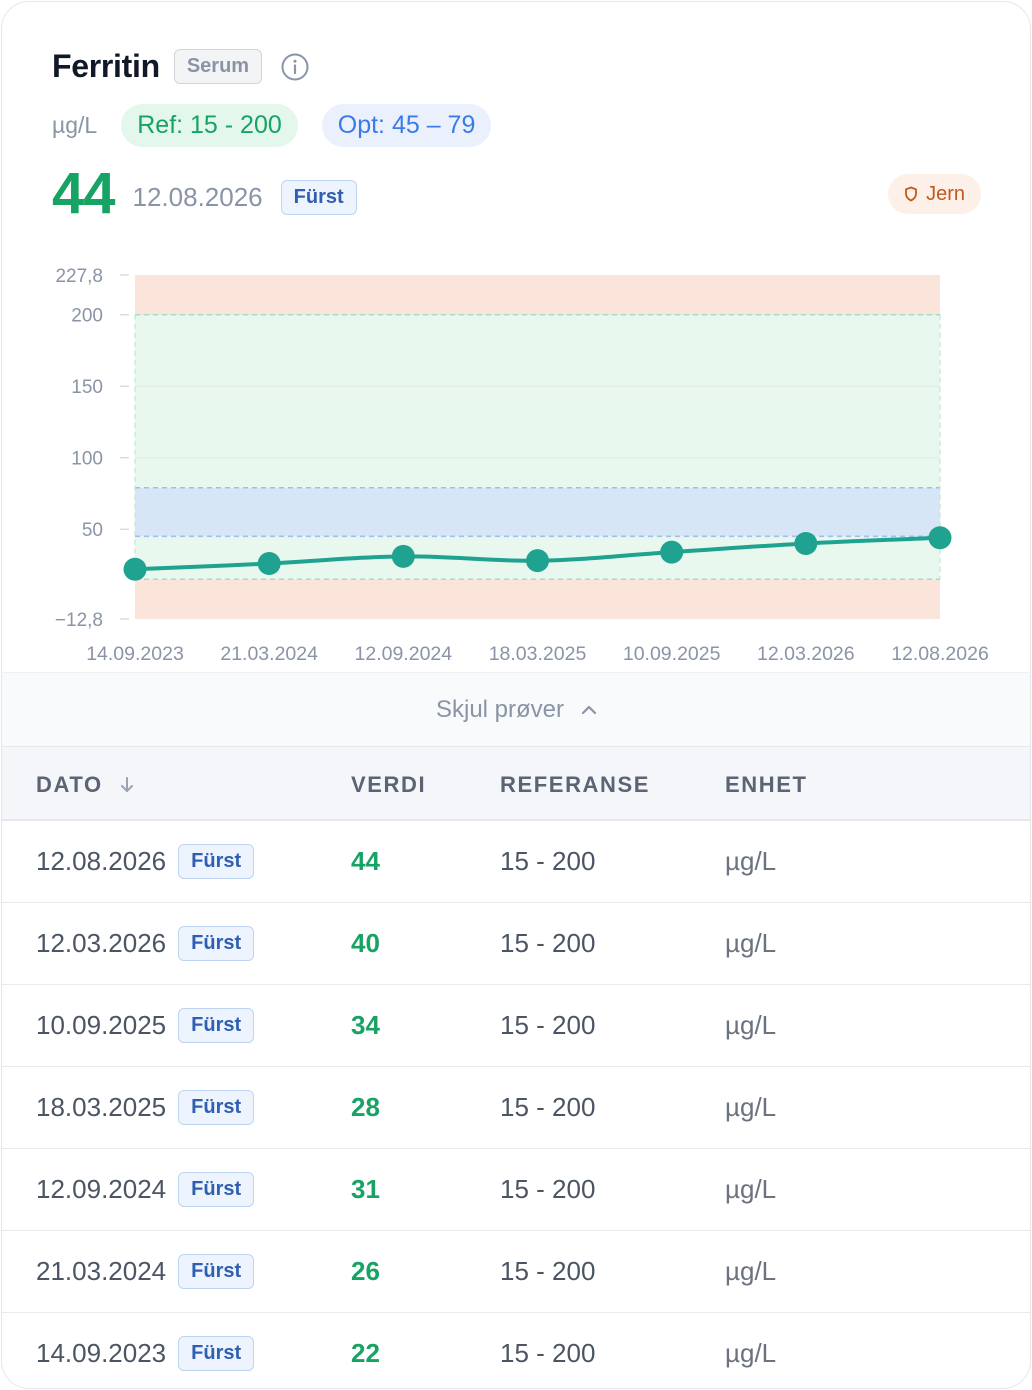 Image resolution: width=1032 pixels, height=1390 pixels. I want to click on latest-date: 12.08.2026, so click(197, 197).